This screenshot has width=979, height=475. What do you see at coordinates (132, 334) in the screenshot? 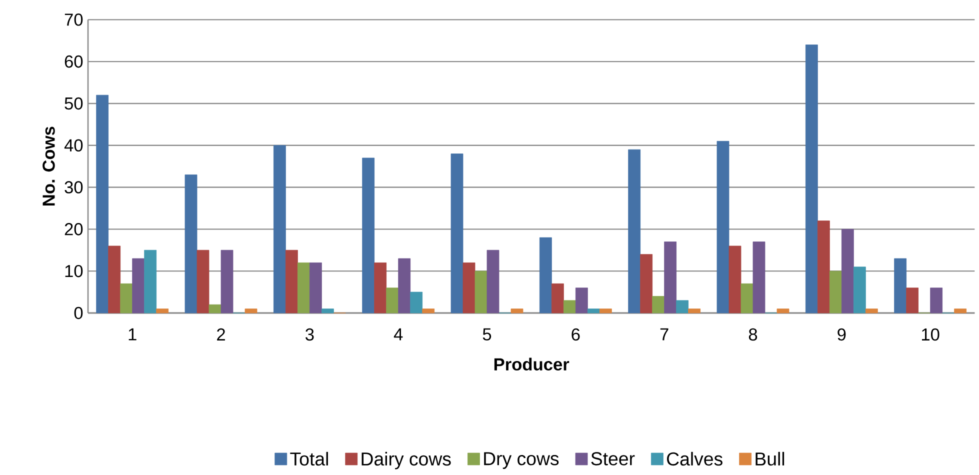
I see `x-tick-label: 1` at bounding box center [132, 334].